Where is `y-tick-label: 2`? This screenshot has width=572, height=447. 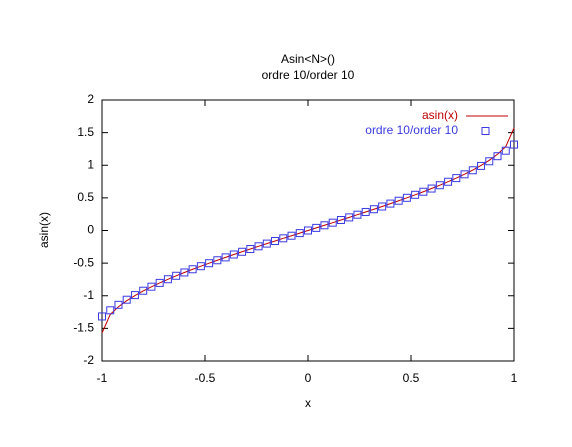 y-tick-label: 2 is located at coordinates (90, 99).